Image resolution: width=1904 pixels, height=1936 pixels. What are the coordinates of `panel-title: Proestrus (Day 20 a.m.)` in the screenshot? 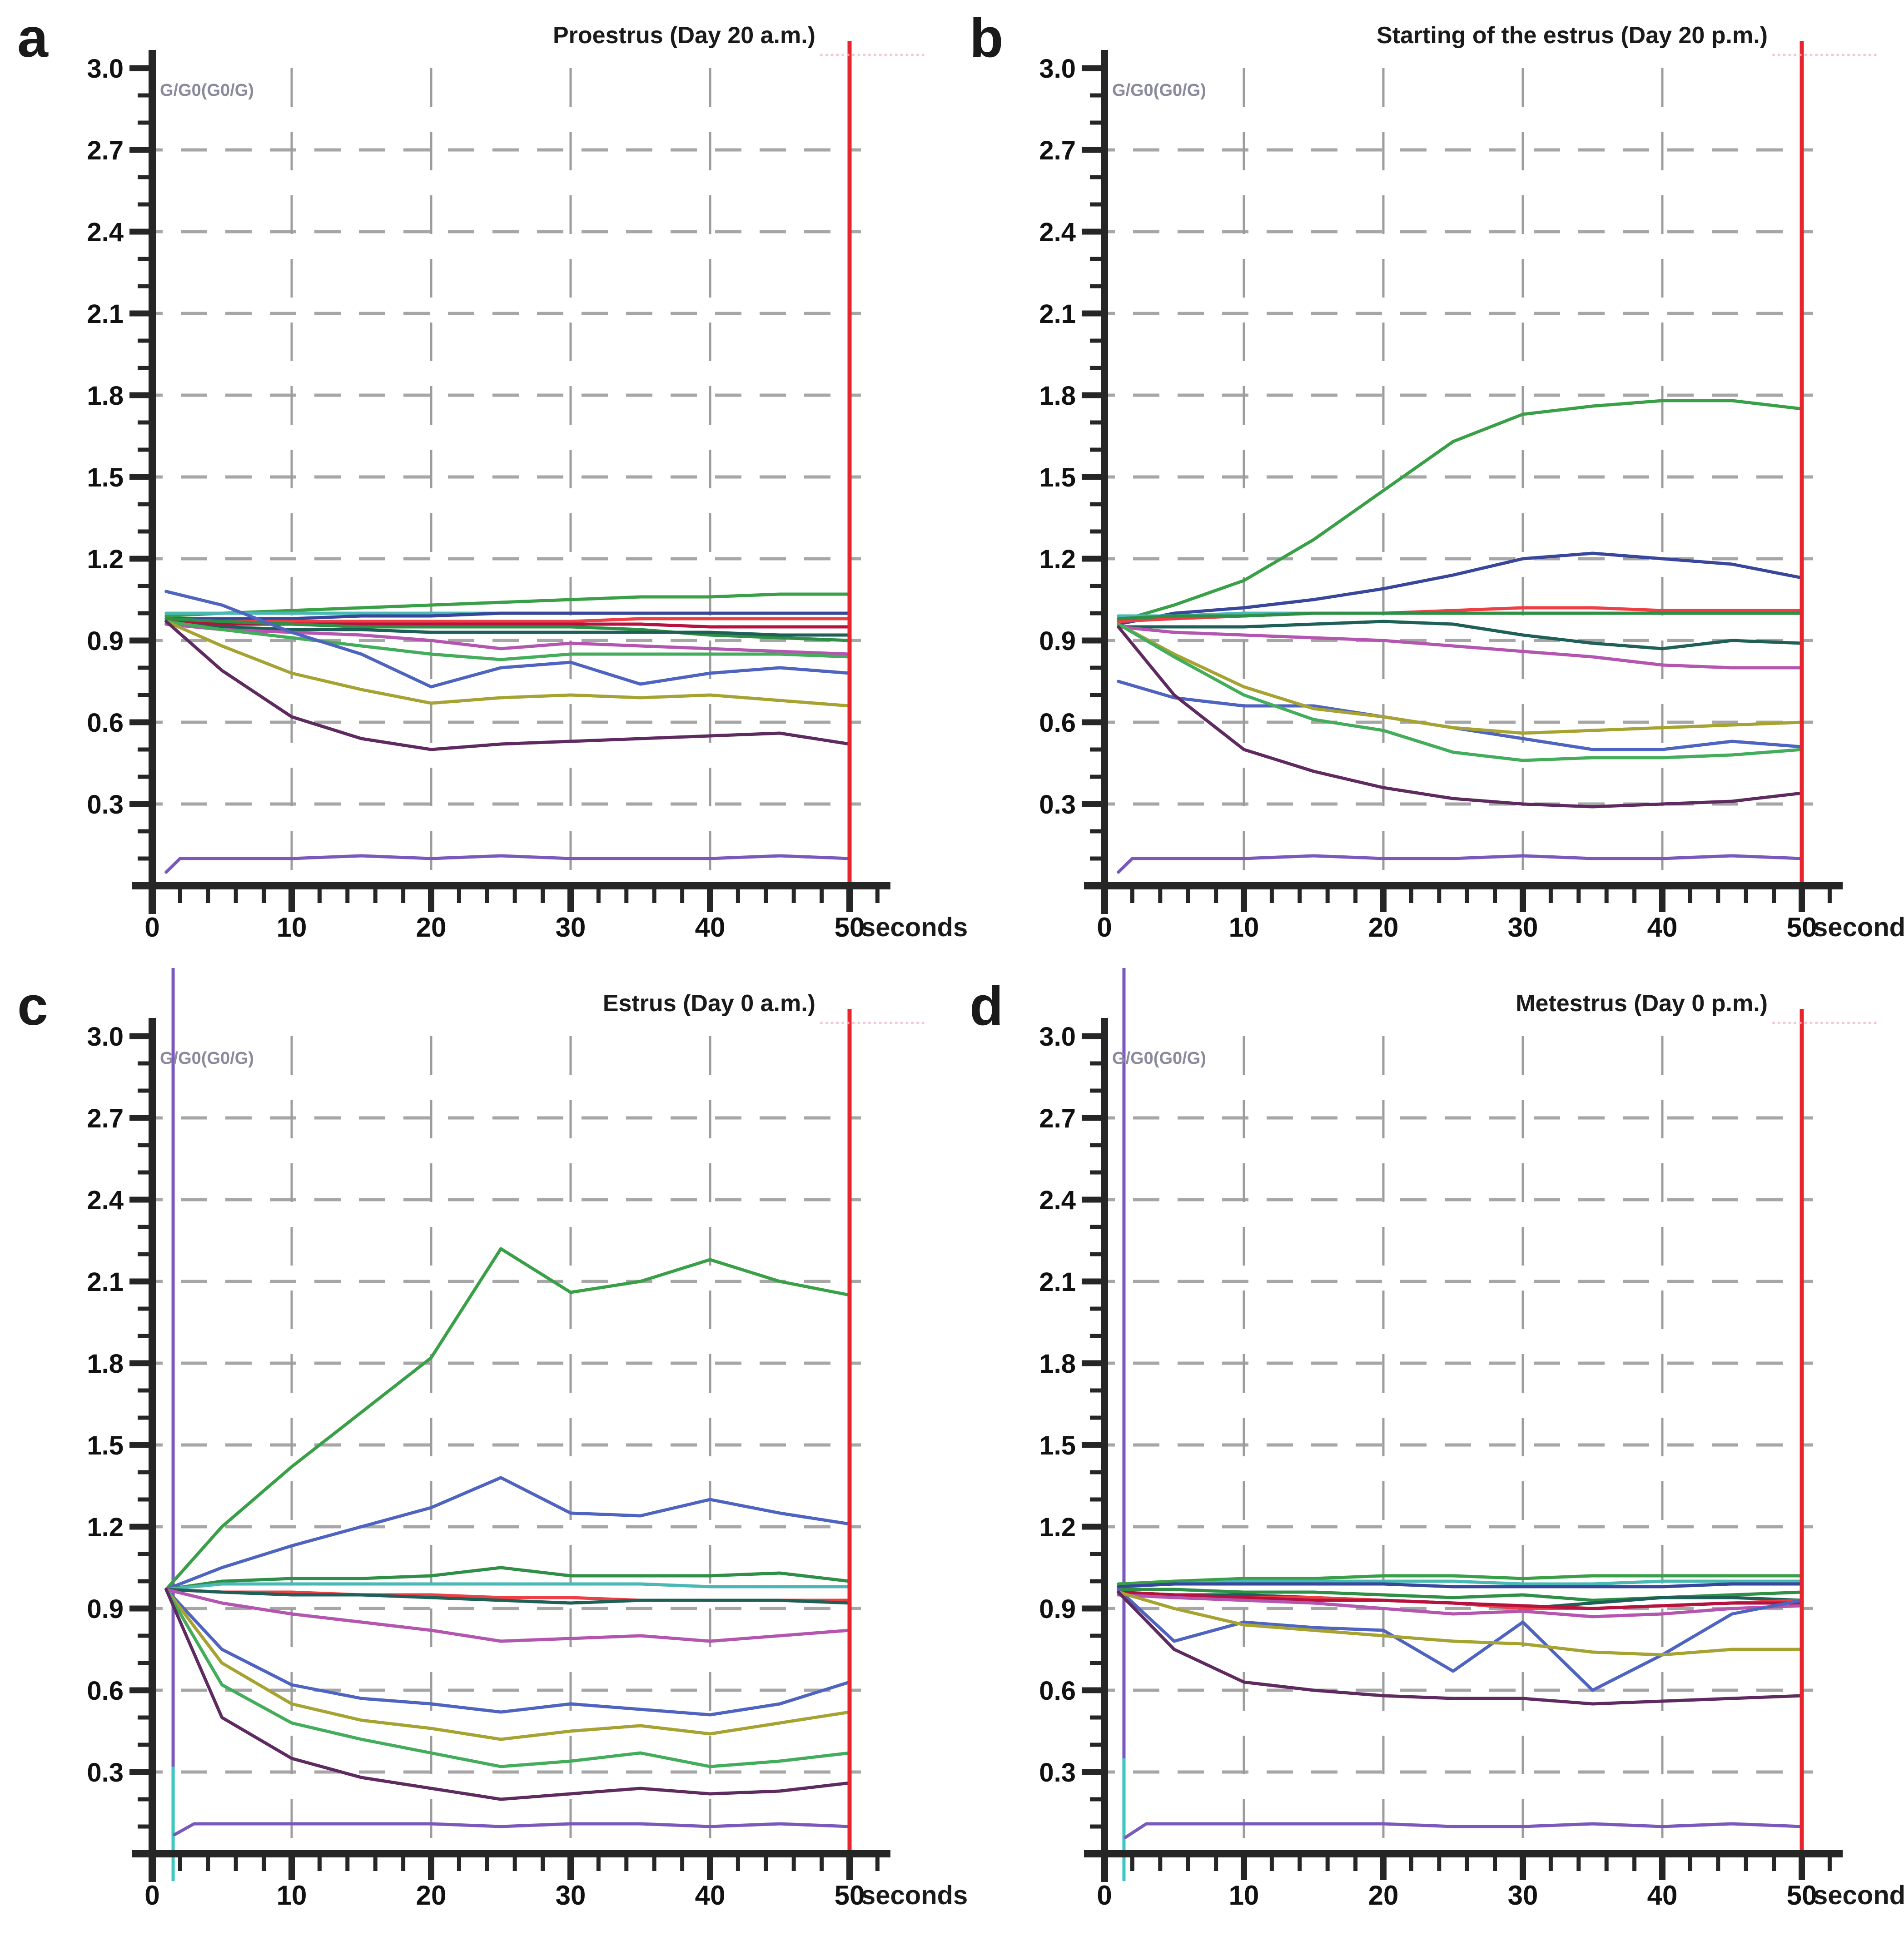 It's located at (683, 35).